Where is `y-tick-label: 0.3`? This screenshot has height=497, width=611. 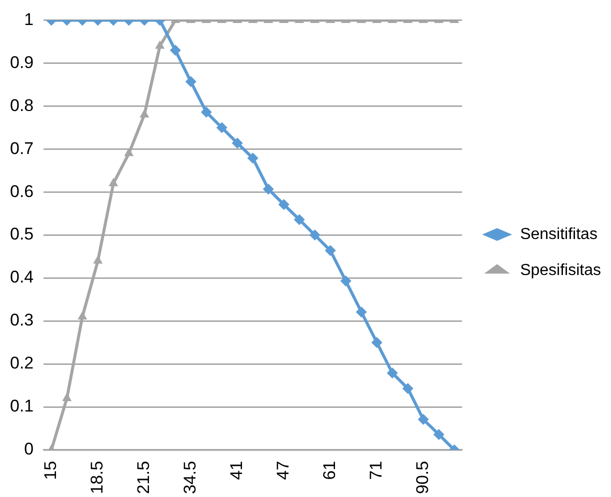 y-tick-label: 0.3 is located at coordinates (22, 320).